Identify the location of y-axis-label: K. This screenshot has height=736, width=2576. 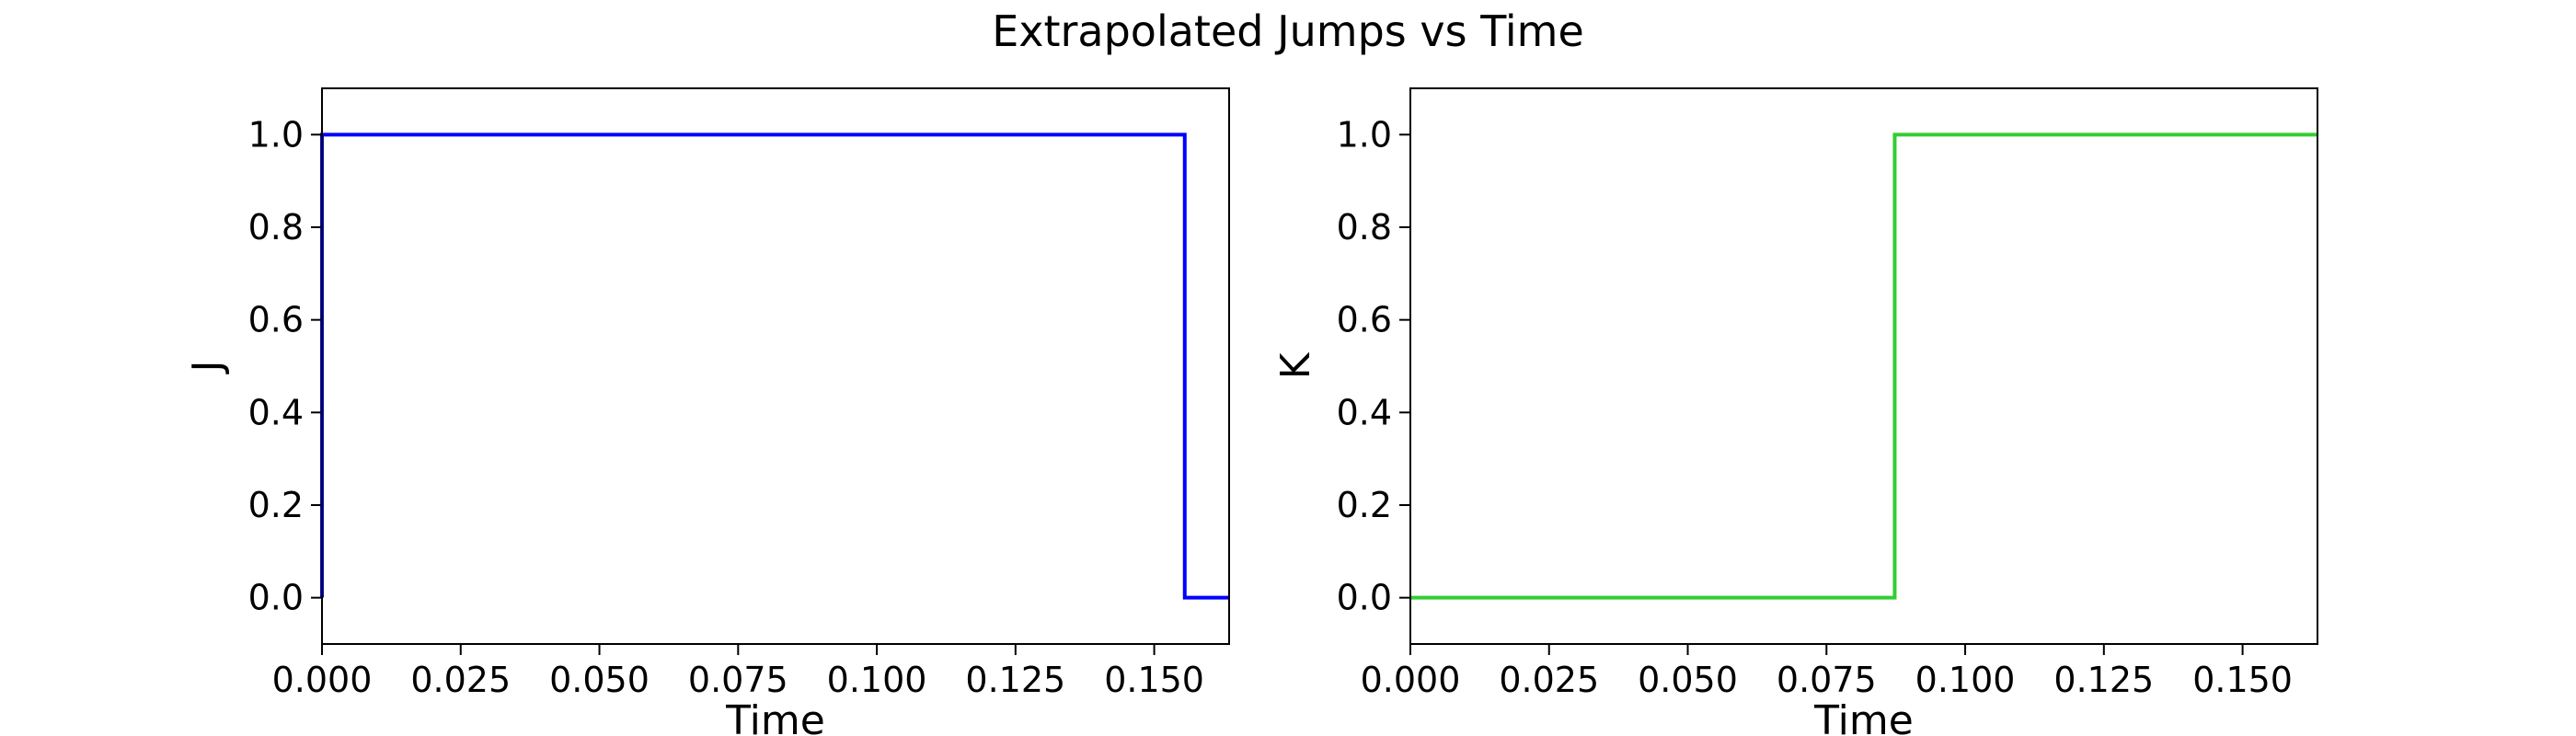
(1295, 365).